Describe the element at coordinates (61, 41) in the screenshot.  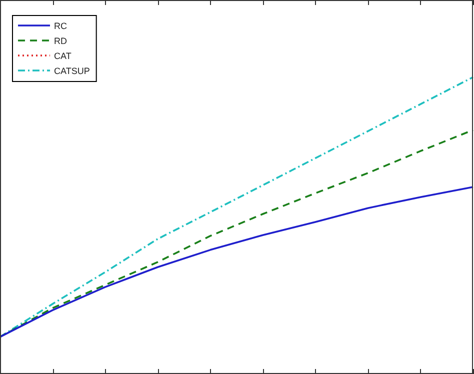
I see `legend-label: RD` at that location.